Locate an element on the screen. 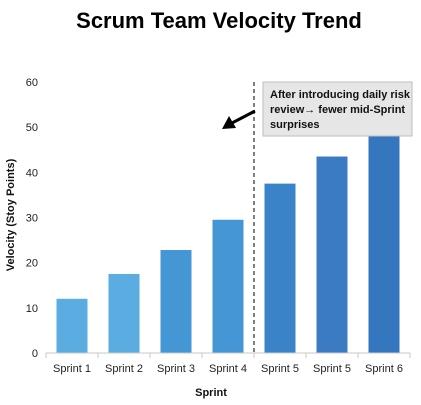 This screenshot has width=421, height=405. x-tick-label: Sprint 3 is located at coordinates (176, 369).